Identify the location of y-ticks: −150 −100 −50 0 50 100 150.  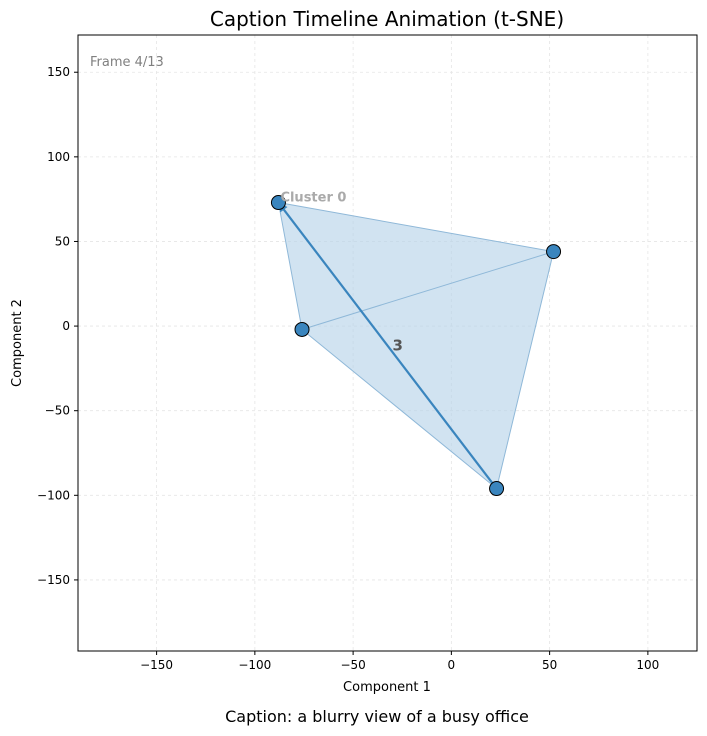
(57, 326).